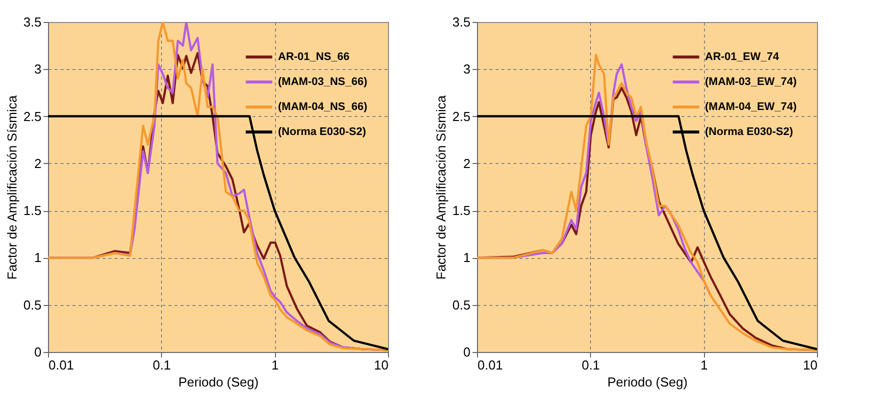  What do you see at coordinates (751, 82) in the screenshot?
I see `legend-label: (MAM-03_EW_74)` at bounding box center [751, 82].